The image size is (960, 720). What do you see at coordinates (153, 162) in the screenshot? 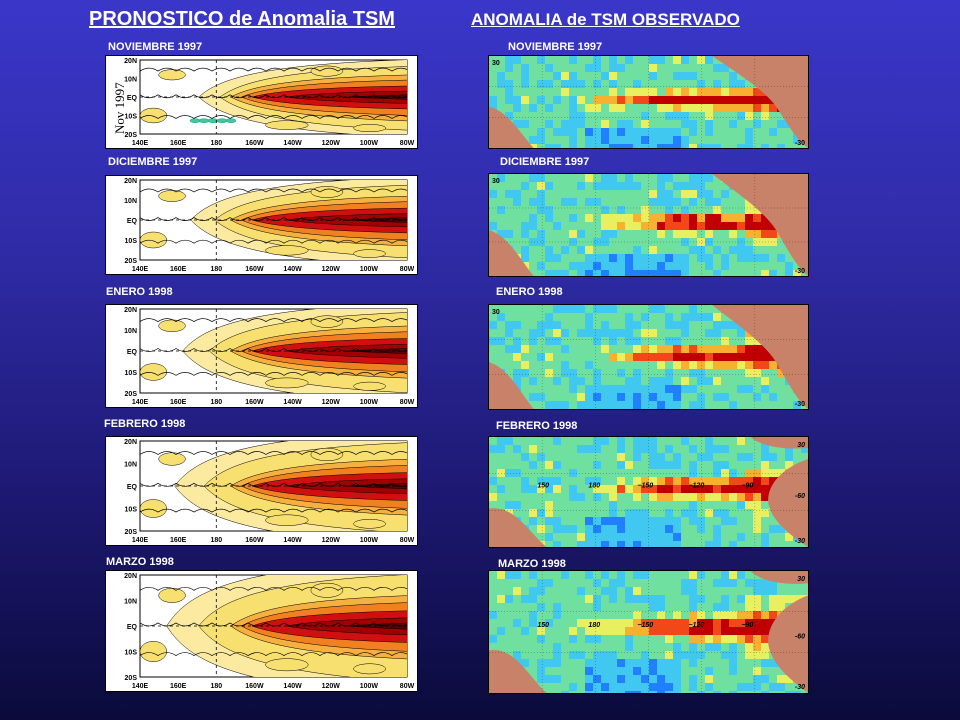
I see `forecast-label-dec: DICIEMBRE 1997` at bounding box center [153, 162].